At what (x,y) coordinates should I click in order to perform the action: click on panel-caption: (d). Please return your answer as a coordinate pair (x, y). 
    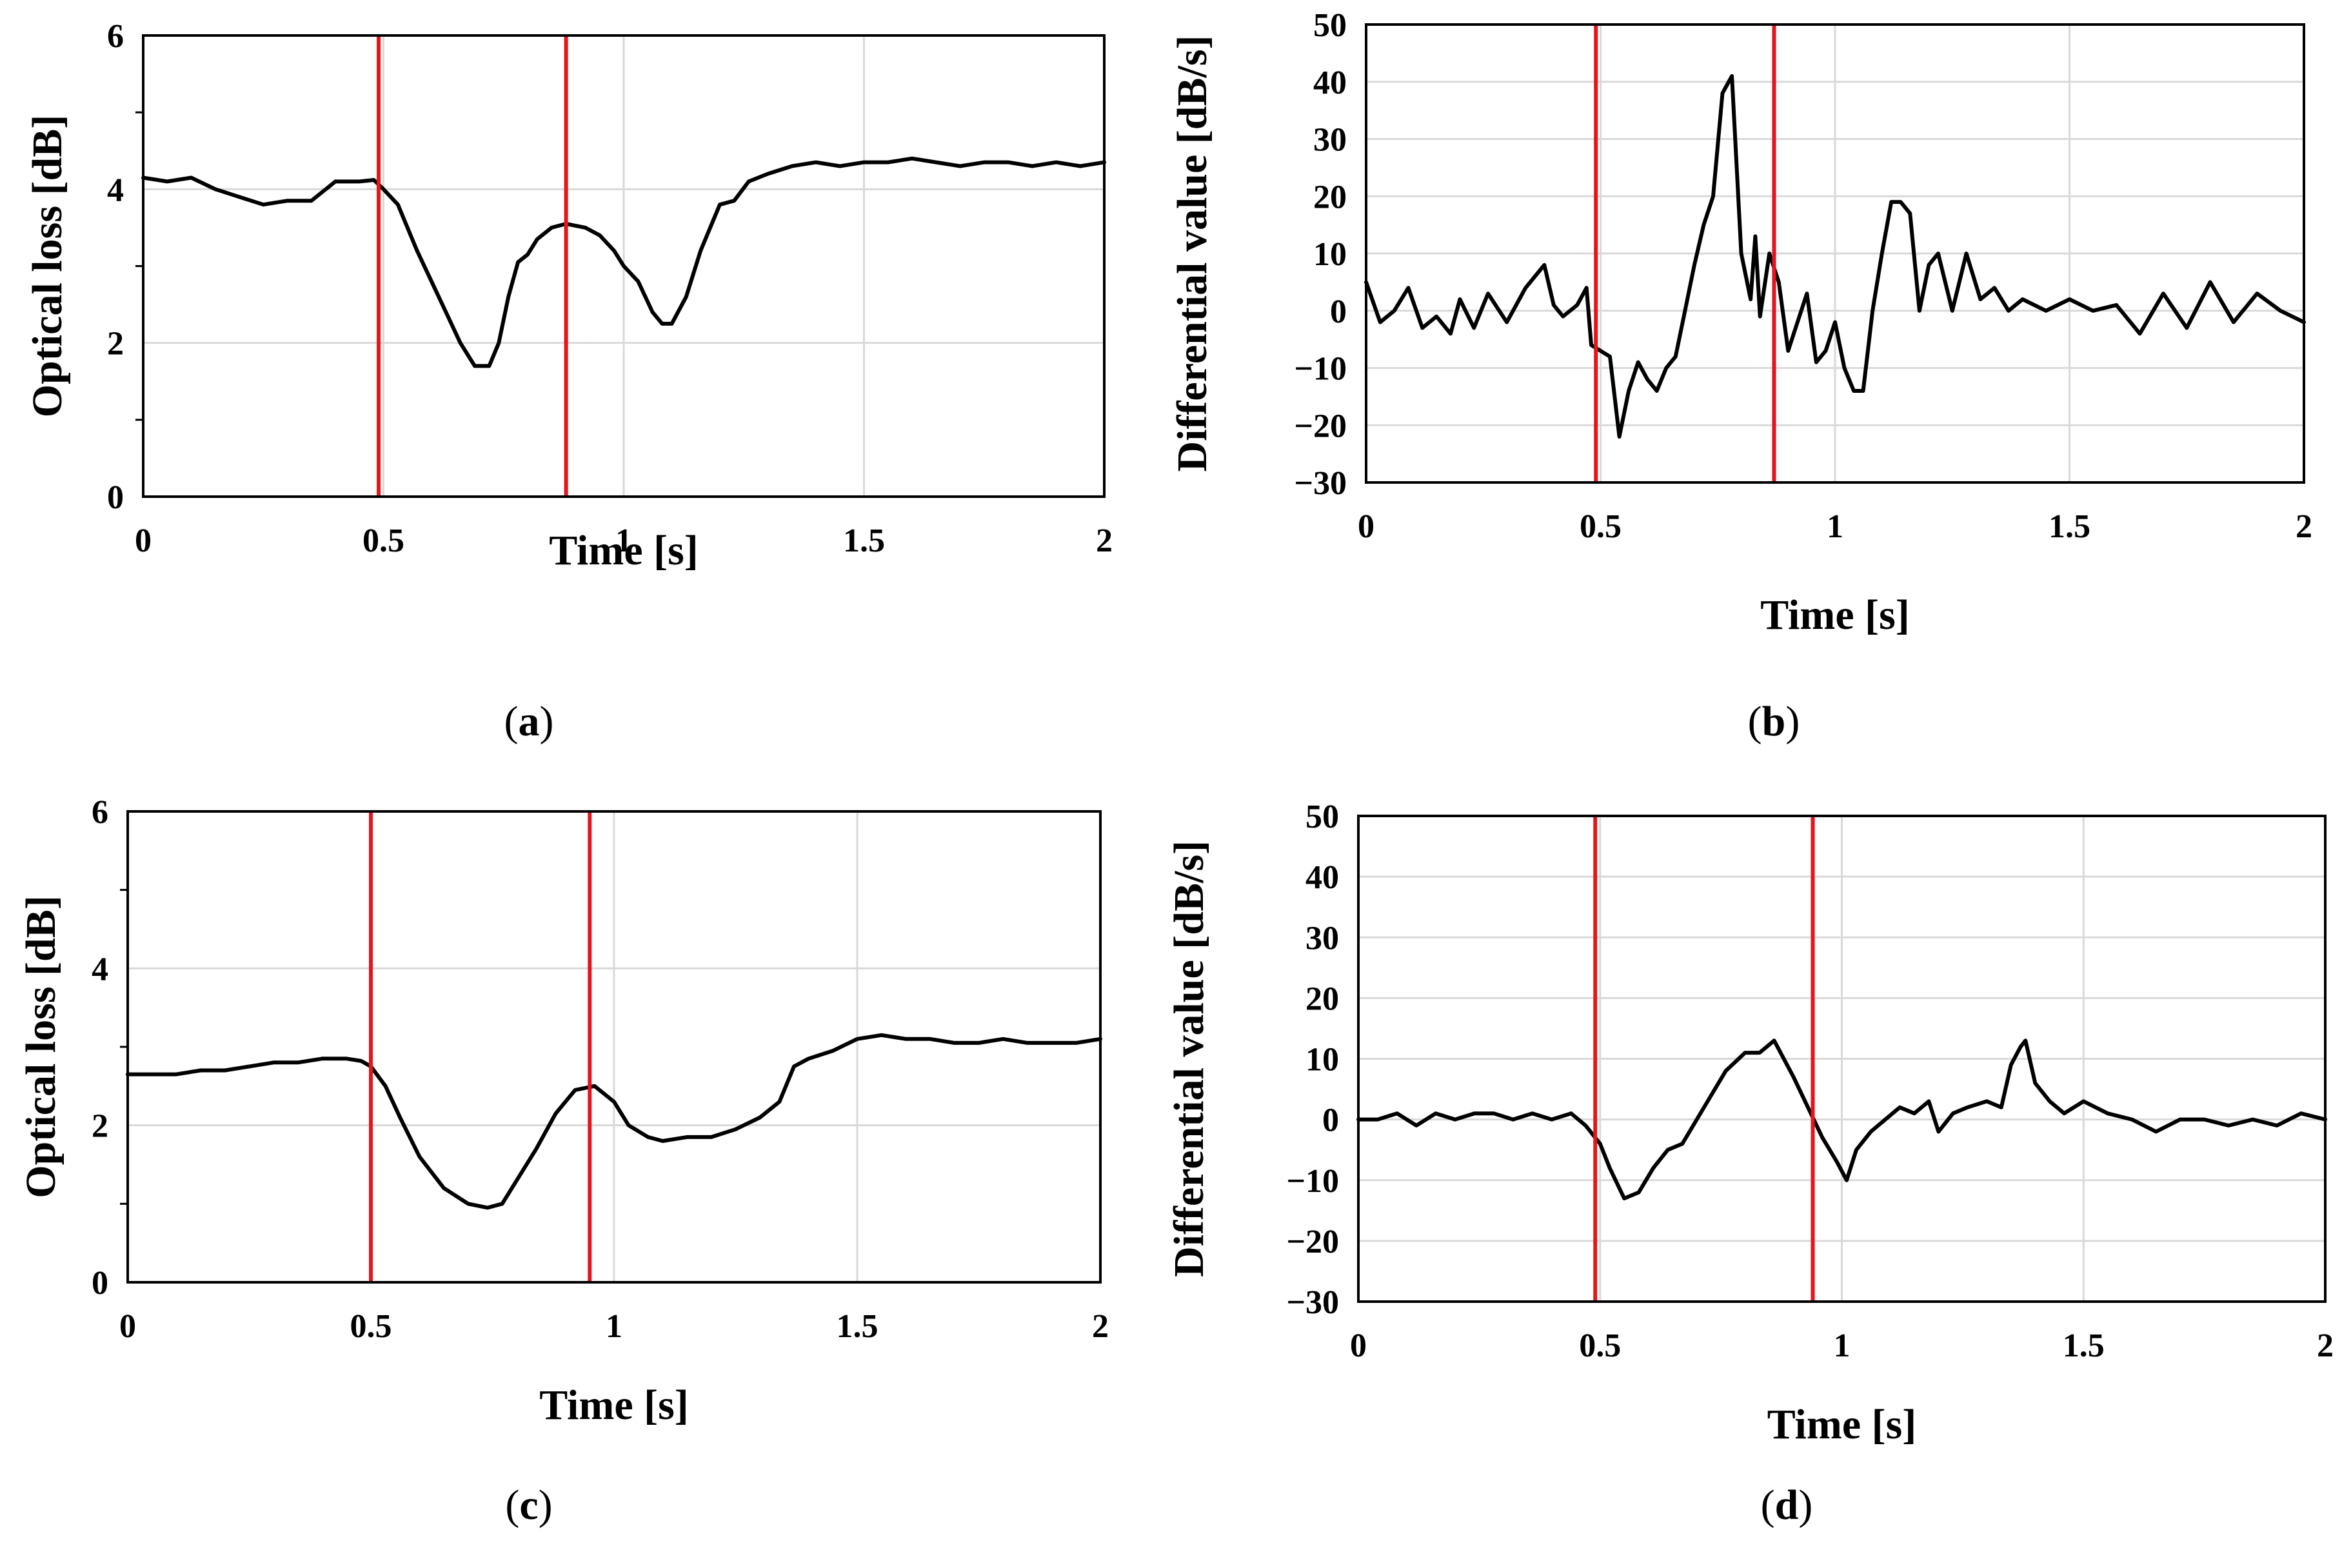
    Looking at the image, I should click on (1787, 1506).